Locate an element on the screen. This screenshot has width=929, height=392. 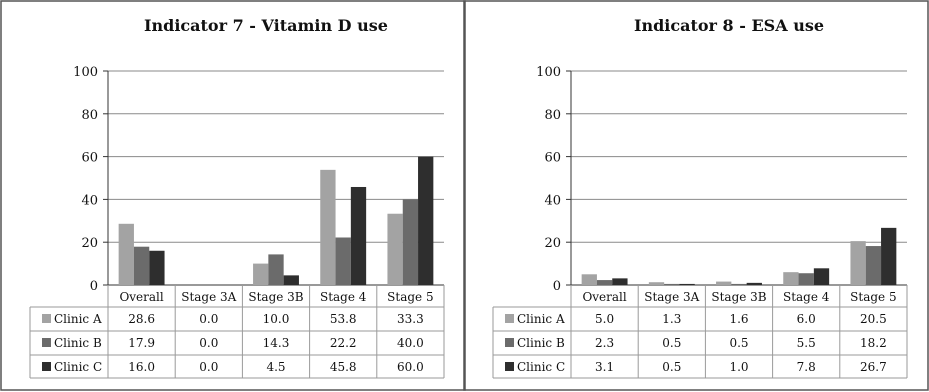
data-label: 14.3 is located at coordinates (276, 343).